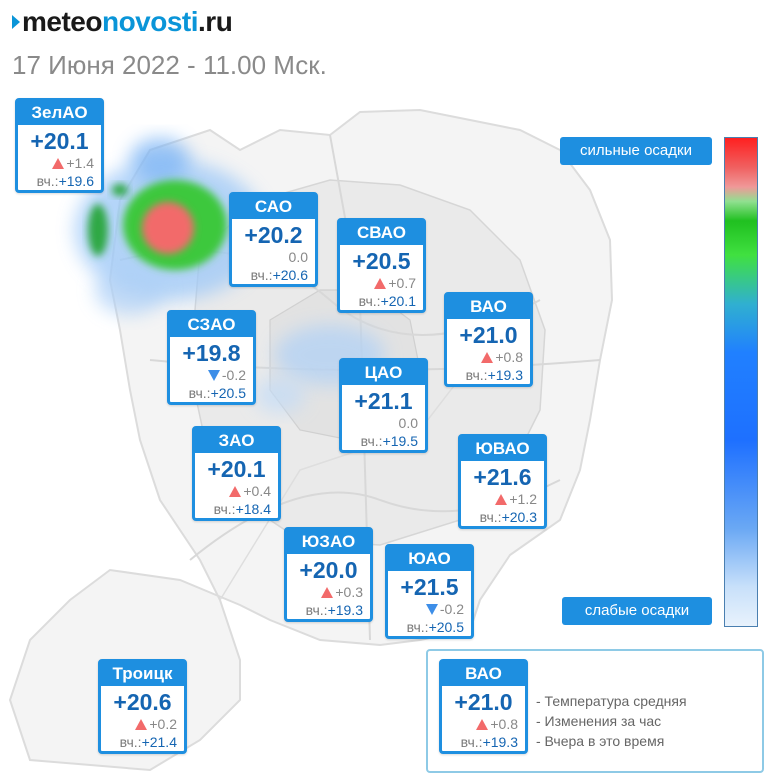  I want to click on district-temperature: +20.0, so click(328, 570).